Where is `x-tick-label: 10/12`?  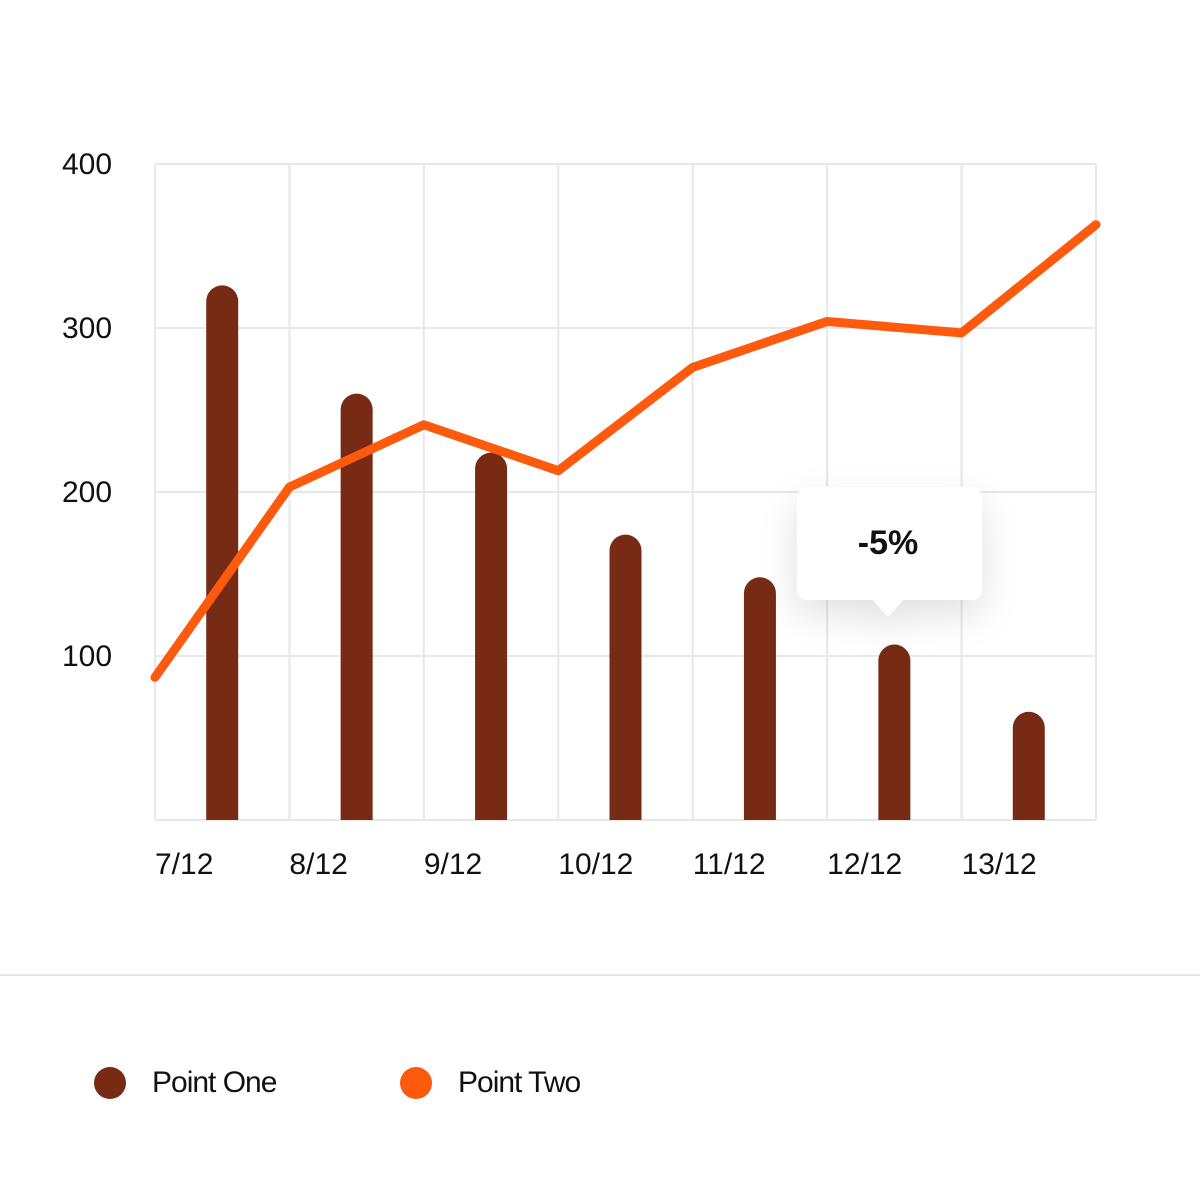
x-tick-label: 10/12 is located at coordinates (595, 864).